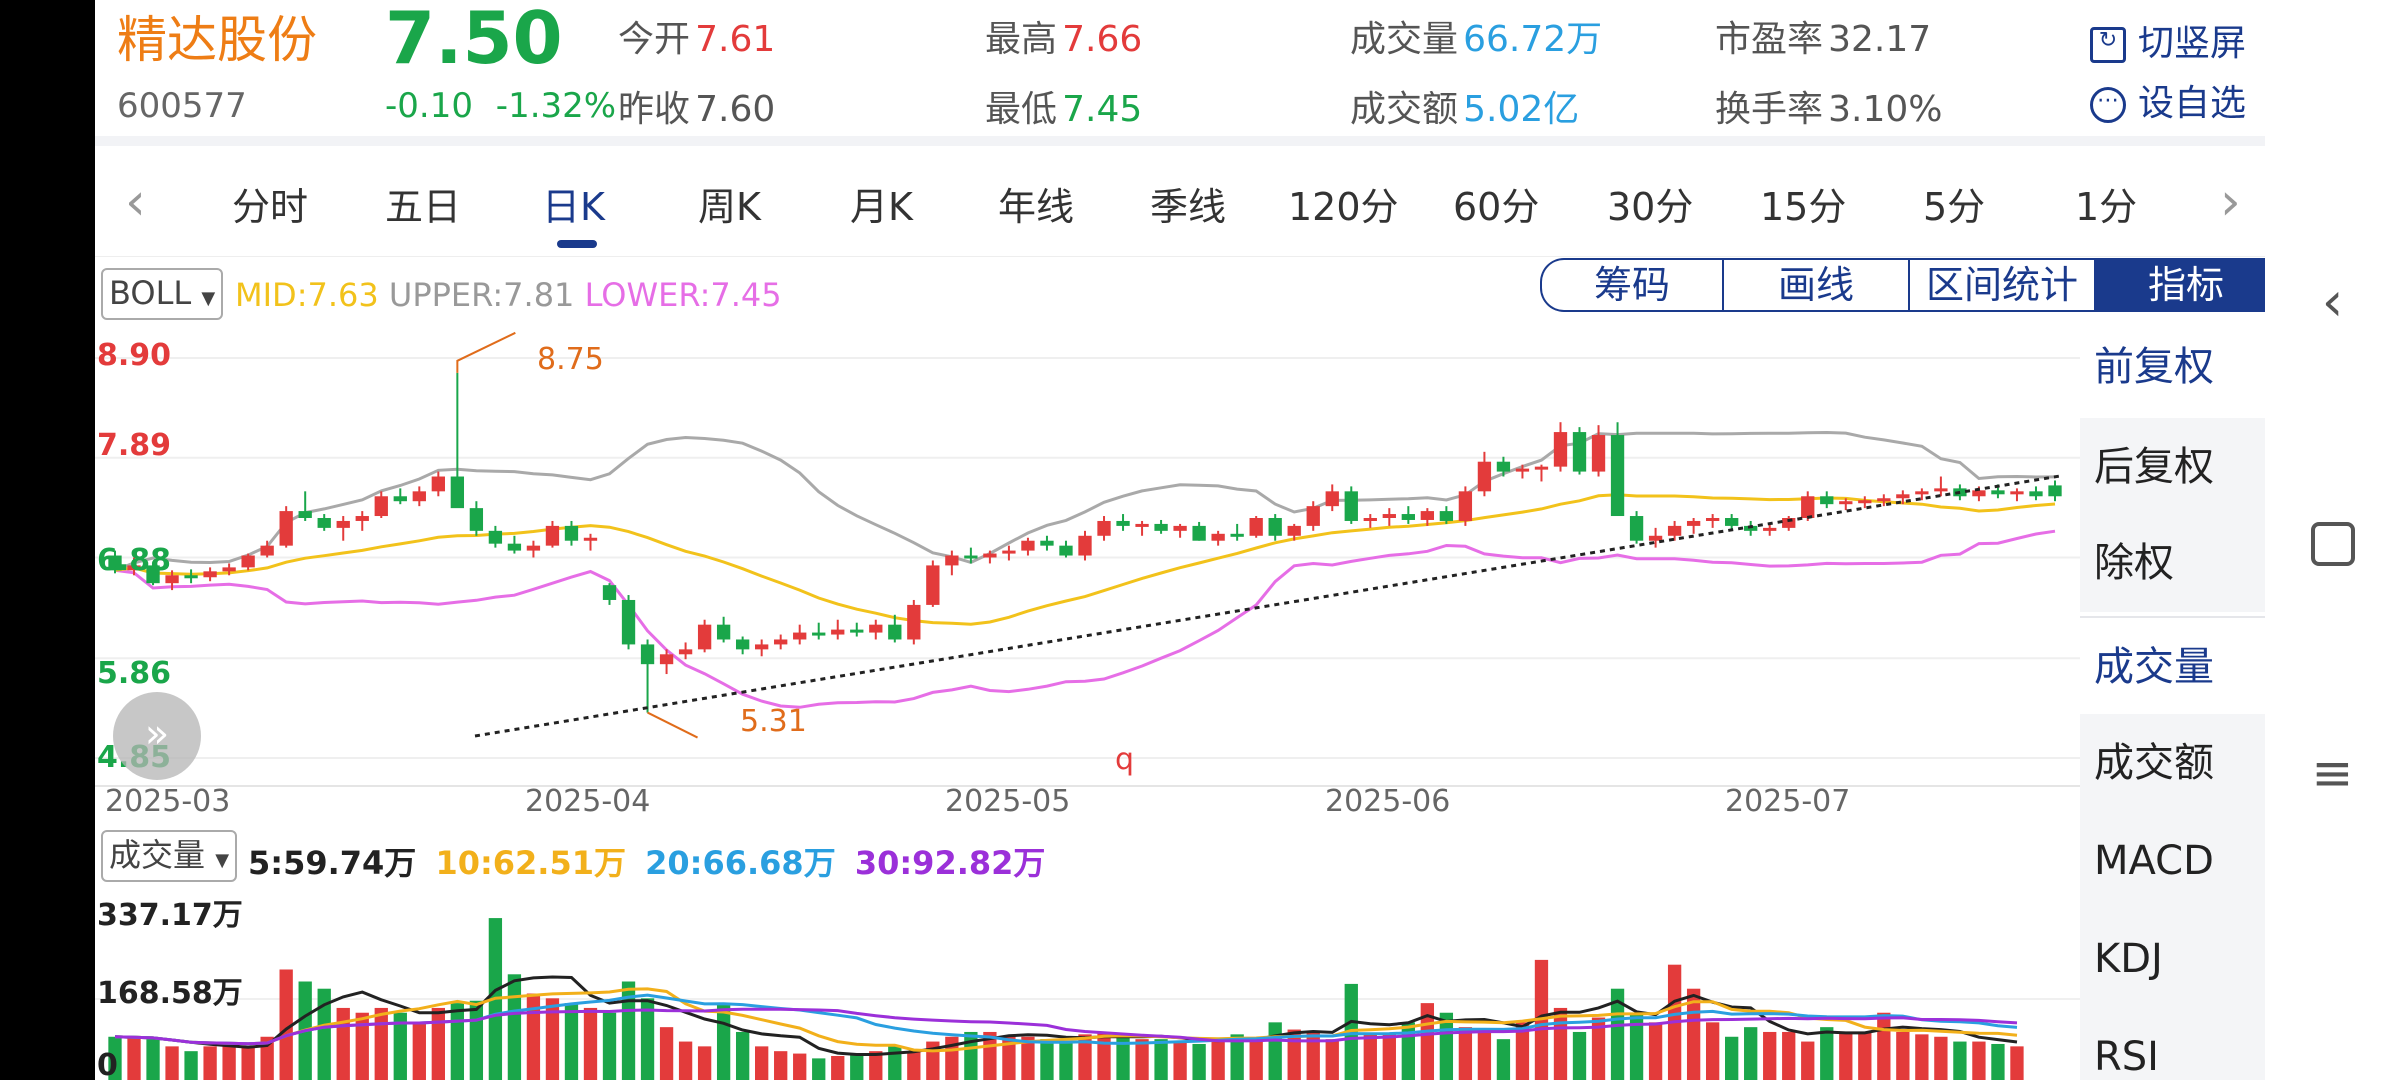  I want to click on tab-daily-k: 日K, so click(573, 207).